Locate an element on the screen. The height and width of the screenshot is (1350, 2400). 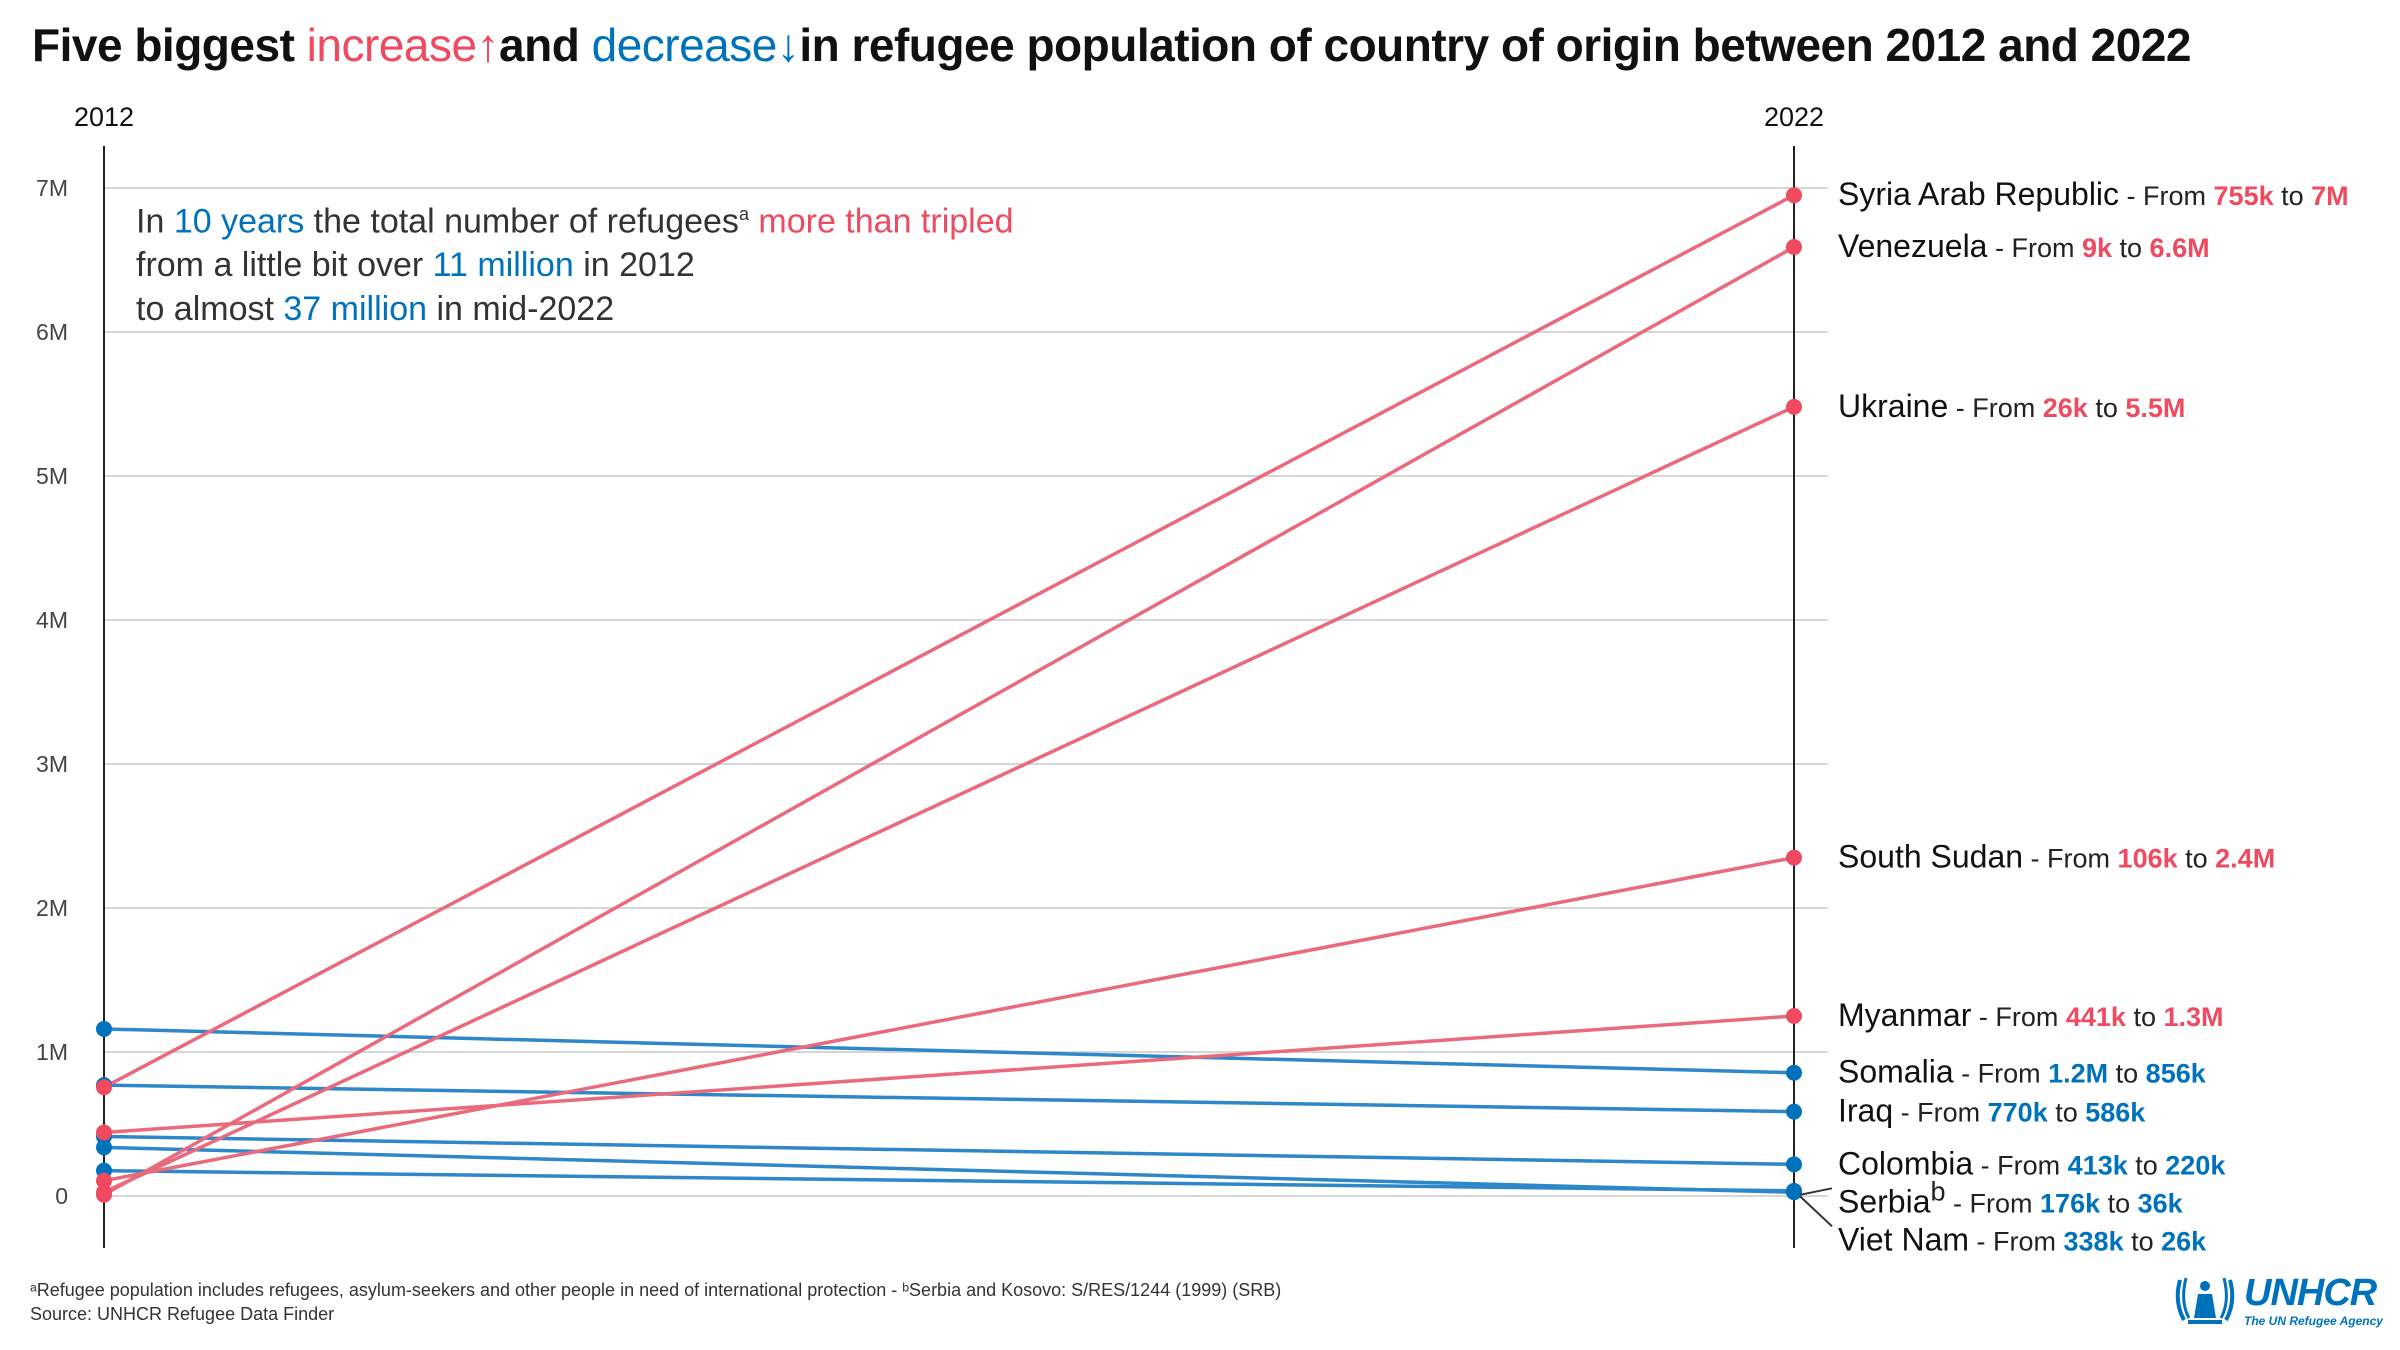
series-label-to-value: 586k is located at coordinates (2115, 1113).